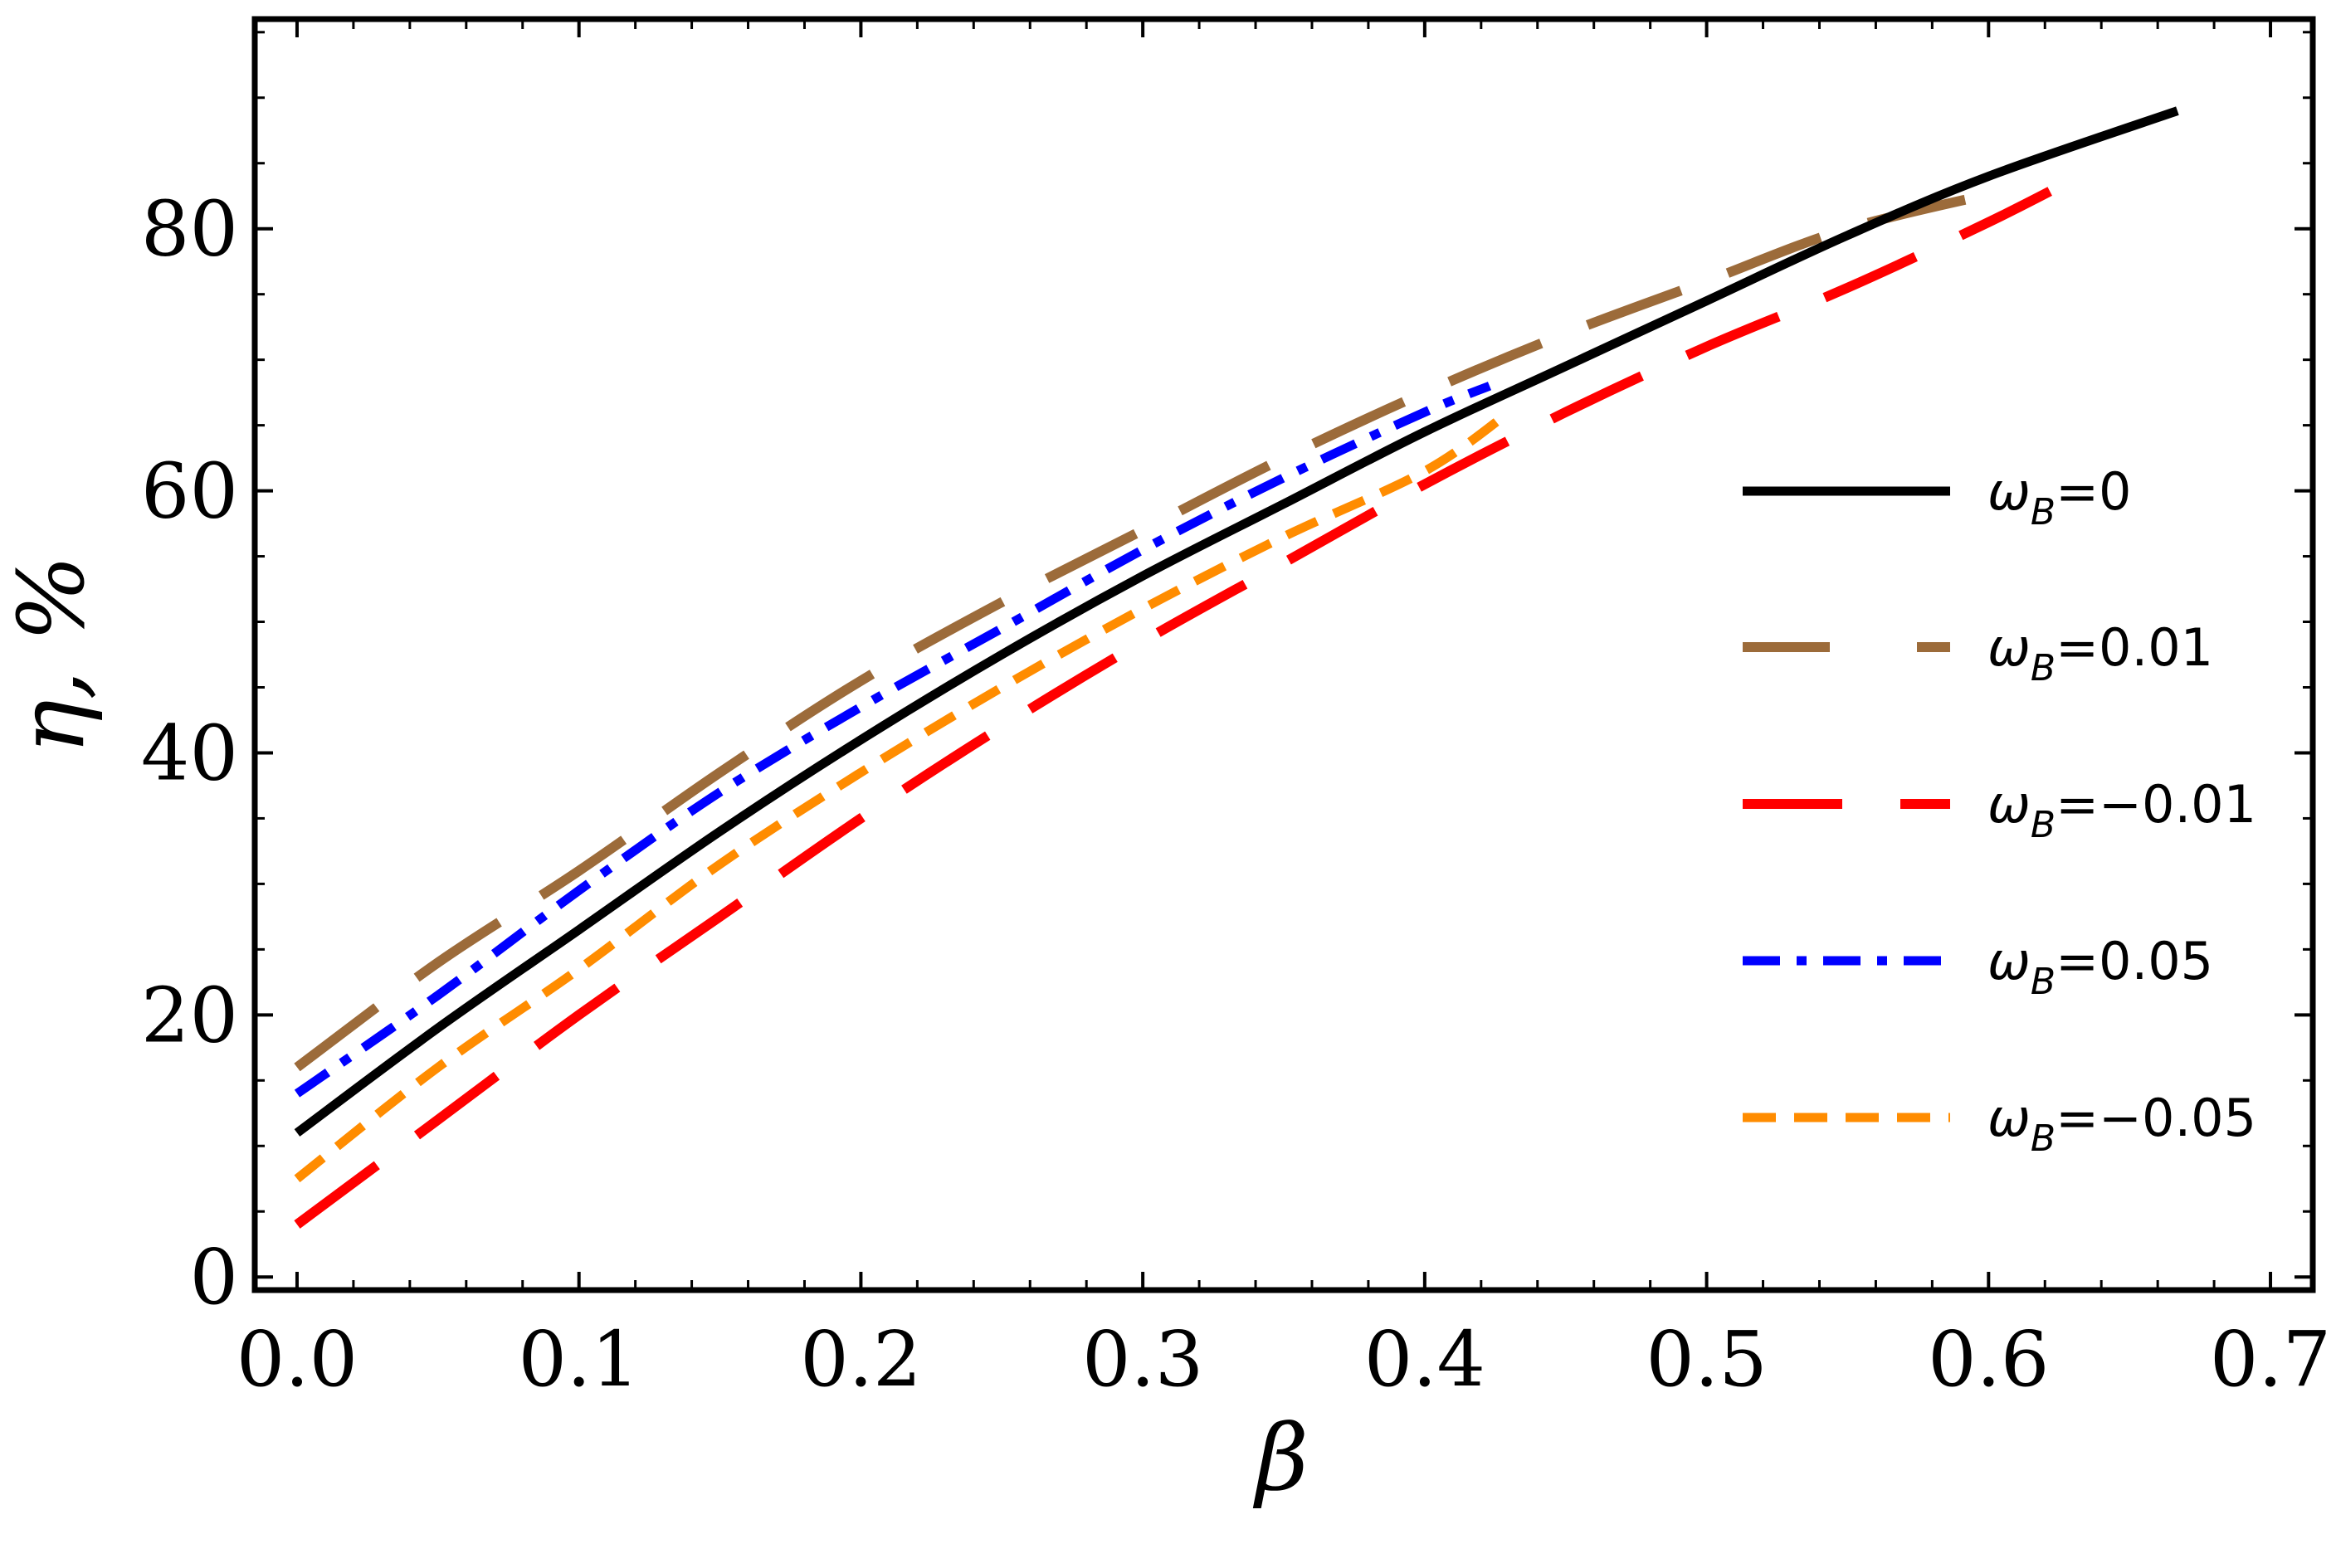  Describe the element at coordinates (1142, 1359) in the screenshot. I see `x-tick-label: 0.3` at that location.